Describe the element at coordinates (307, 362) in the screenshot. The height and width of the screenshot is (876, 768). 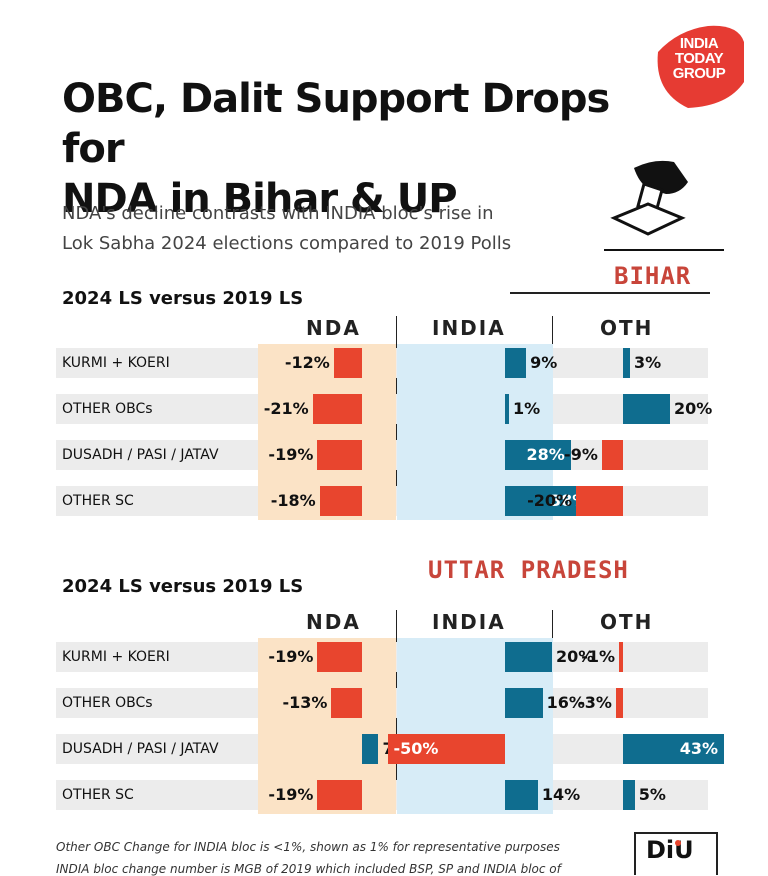
I see `value-label-nda: -12%` at that location.